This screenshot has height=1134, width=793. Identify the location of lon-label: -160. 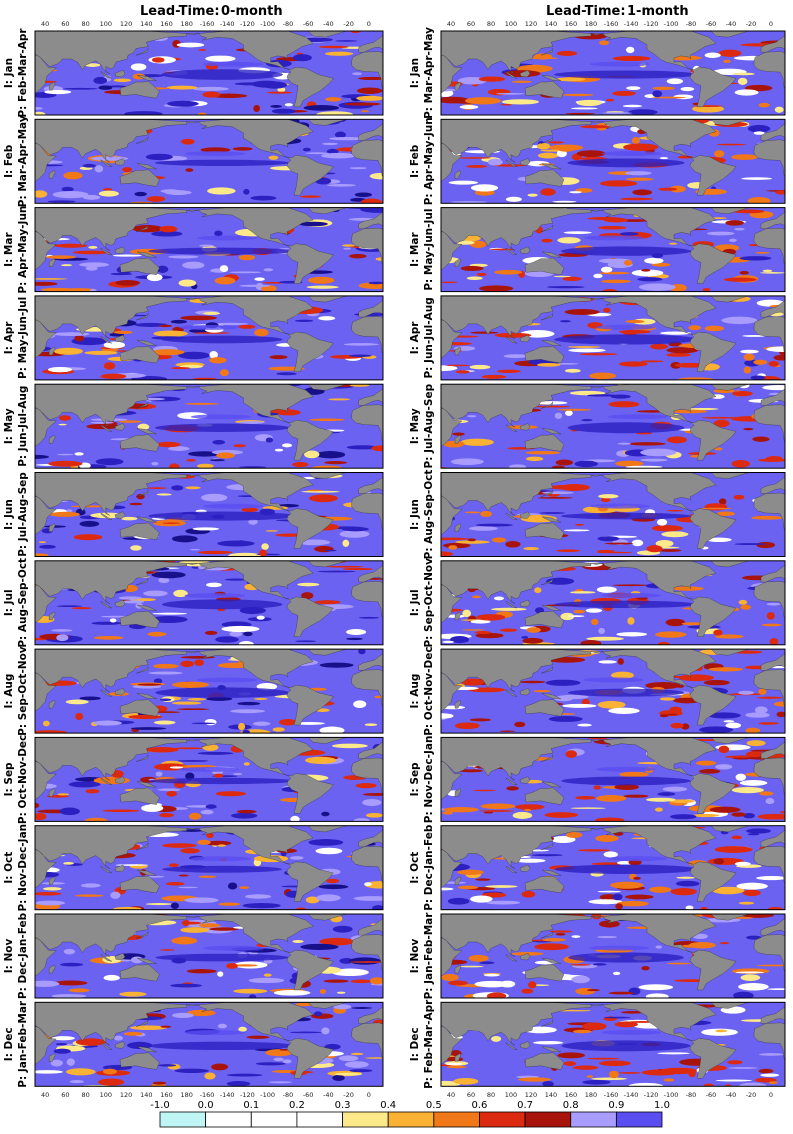
(207, 24).